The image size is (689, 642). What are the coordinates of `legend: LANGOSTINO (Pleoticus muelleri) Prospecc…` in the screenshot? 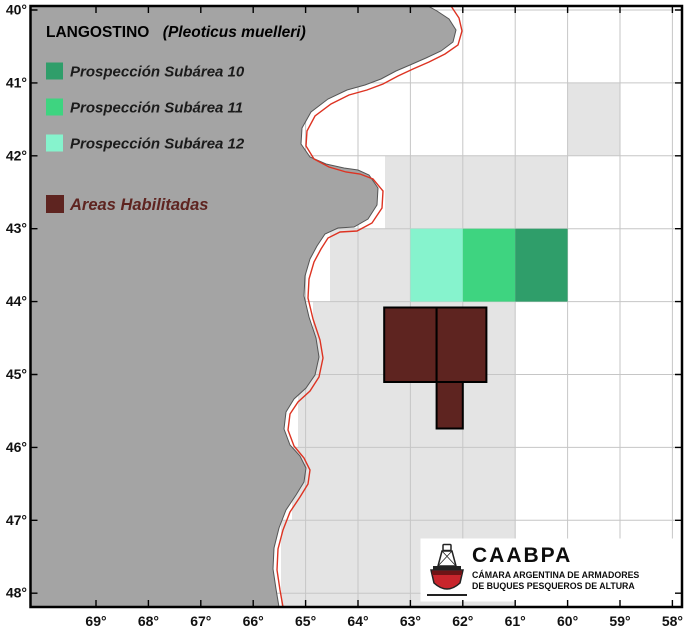 It's located at (176, 119).